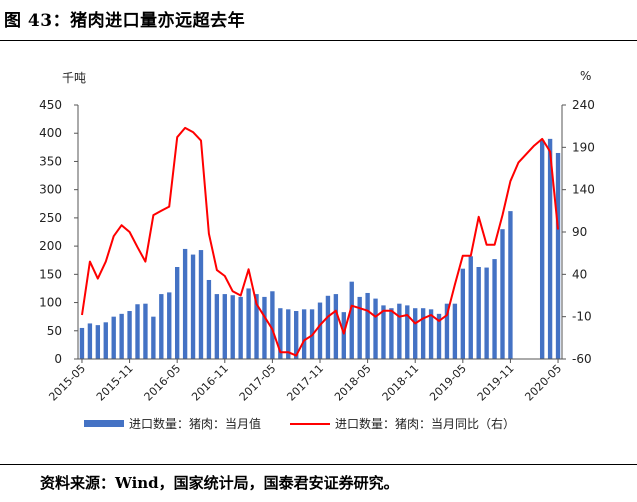 The width and height of the screenshot is (637, 502). What do you see at coordinates (50, 274) in the screenshot?
I see `left-tick-label: 150` at bounding box center [50, 274].